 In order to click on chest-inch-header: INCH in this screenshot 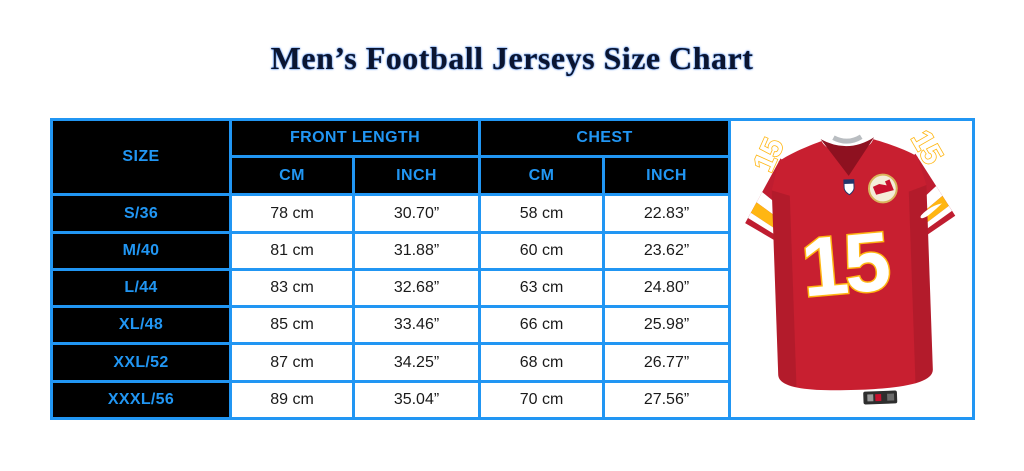, I will do `click(666, 176)`.